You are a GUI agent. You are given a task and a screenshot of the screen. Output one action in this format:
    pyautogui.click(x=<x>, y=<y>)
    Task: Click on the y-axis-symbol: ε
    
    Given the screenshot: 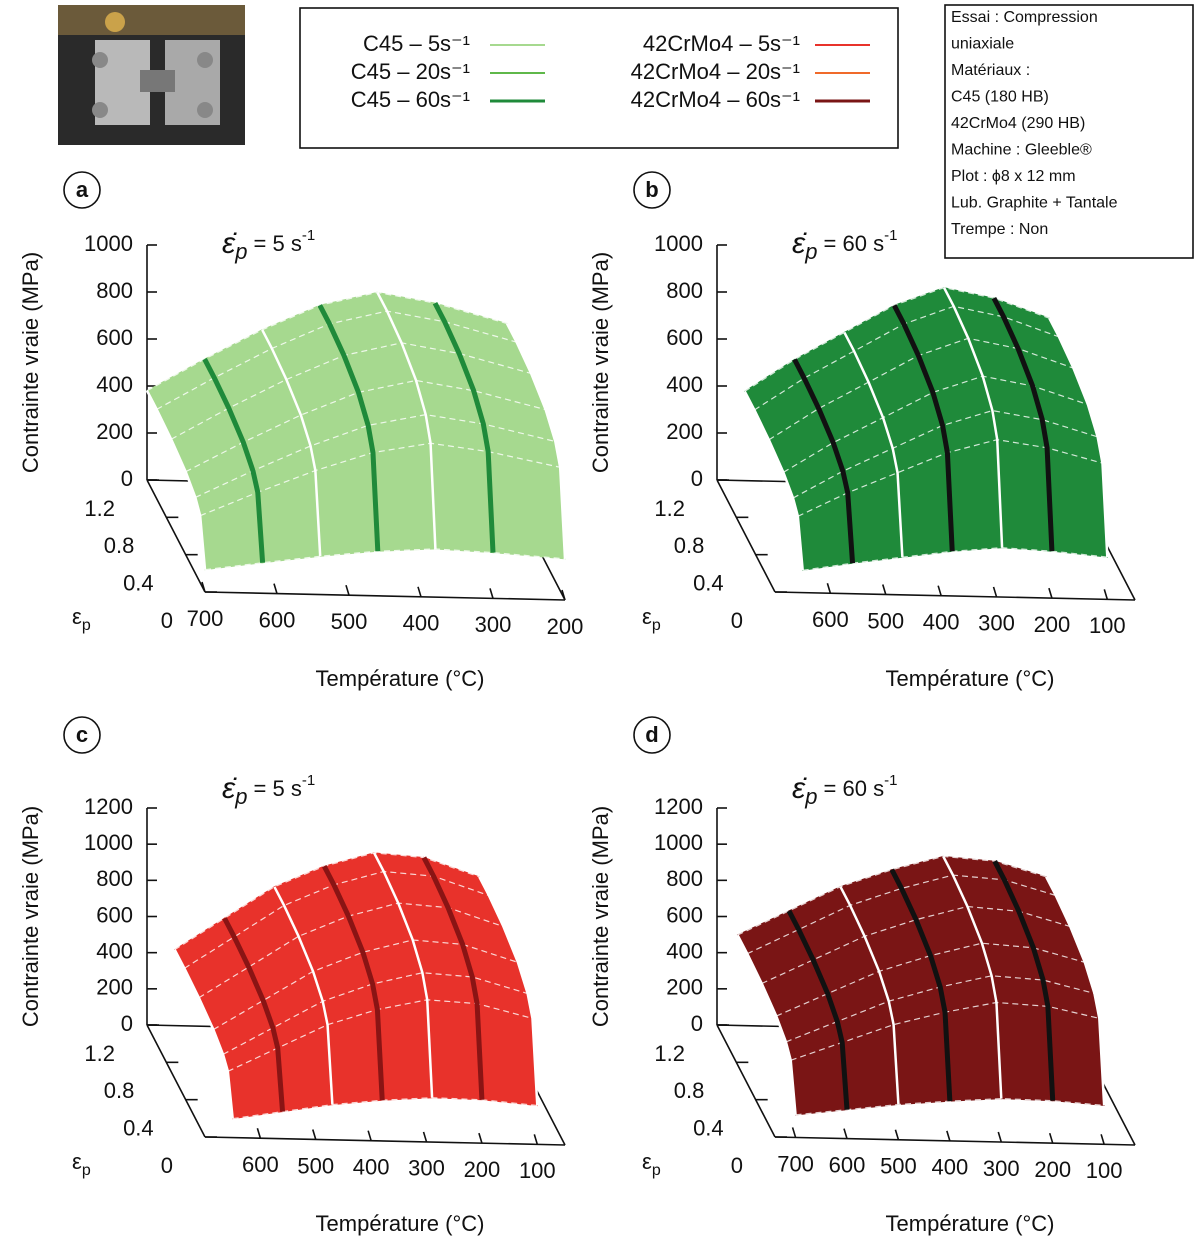 What is the action you would take?
    pyautogui.click(x=647, y=1161)
    